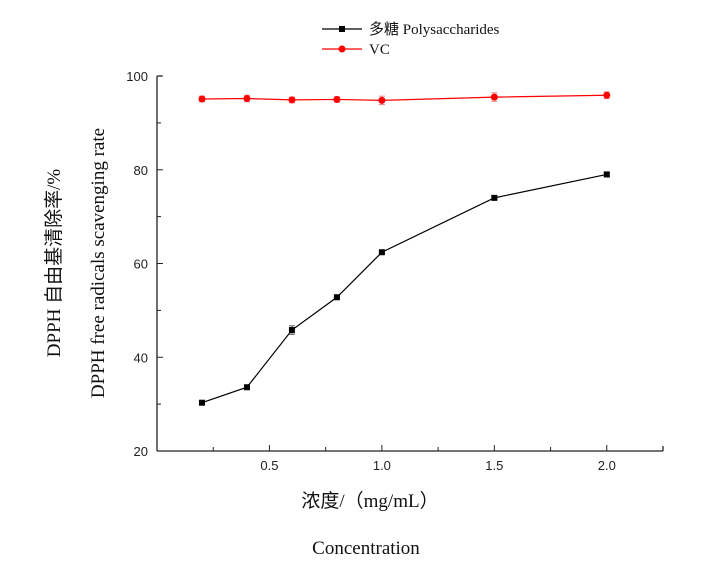 The image size is (716, 568). What do you see at coordinates (137, 76) in the screenshot?
I see `y-tick-label: 100` at bounding box center [137, 76].